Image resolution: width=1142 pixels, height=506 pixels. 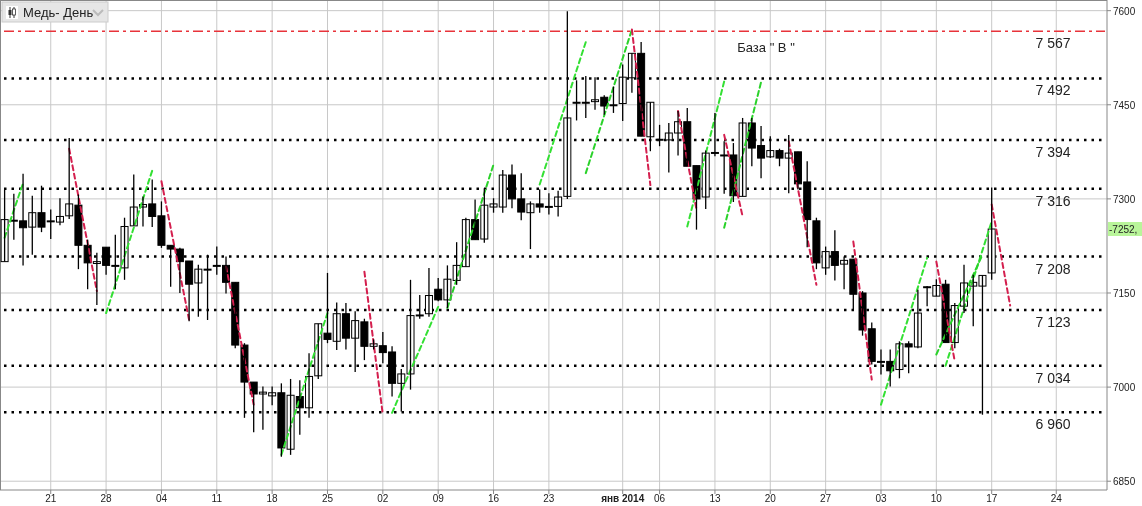 What do you see at coordinates (1053, 200) in the screenshot?
I see `ref-line-label: 7 316` at bounding box center [1053, 200].